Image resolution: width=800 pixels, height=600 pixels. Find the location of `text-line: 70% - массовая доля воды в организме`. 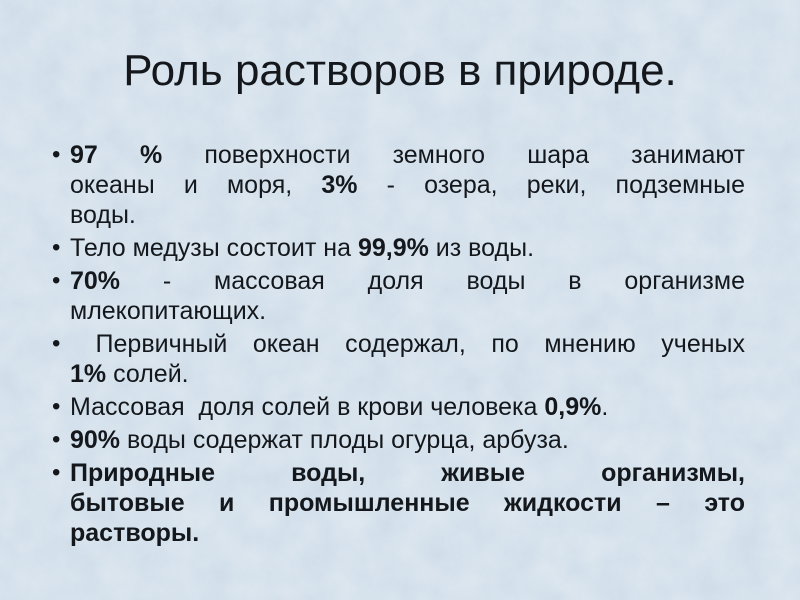

text-line: 70% - массовая доля воды в организме is located at coordinates (407, 281).